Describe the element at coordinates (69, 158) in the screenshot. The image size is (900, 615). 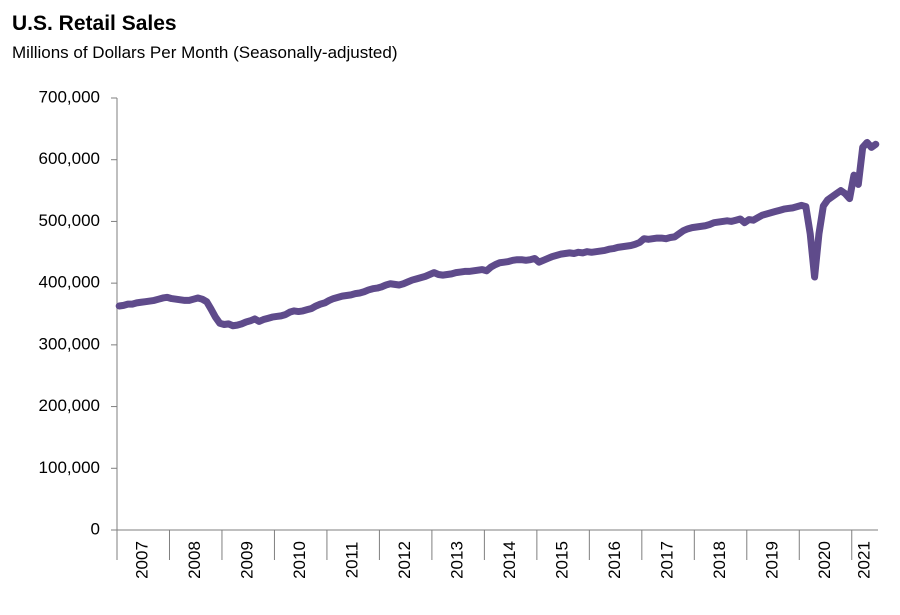
I see `y-tick-label: 600,000` at that location.